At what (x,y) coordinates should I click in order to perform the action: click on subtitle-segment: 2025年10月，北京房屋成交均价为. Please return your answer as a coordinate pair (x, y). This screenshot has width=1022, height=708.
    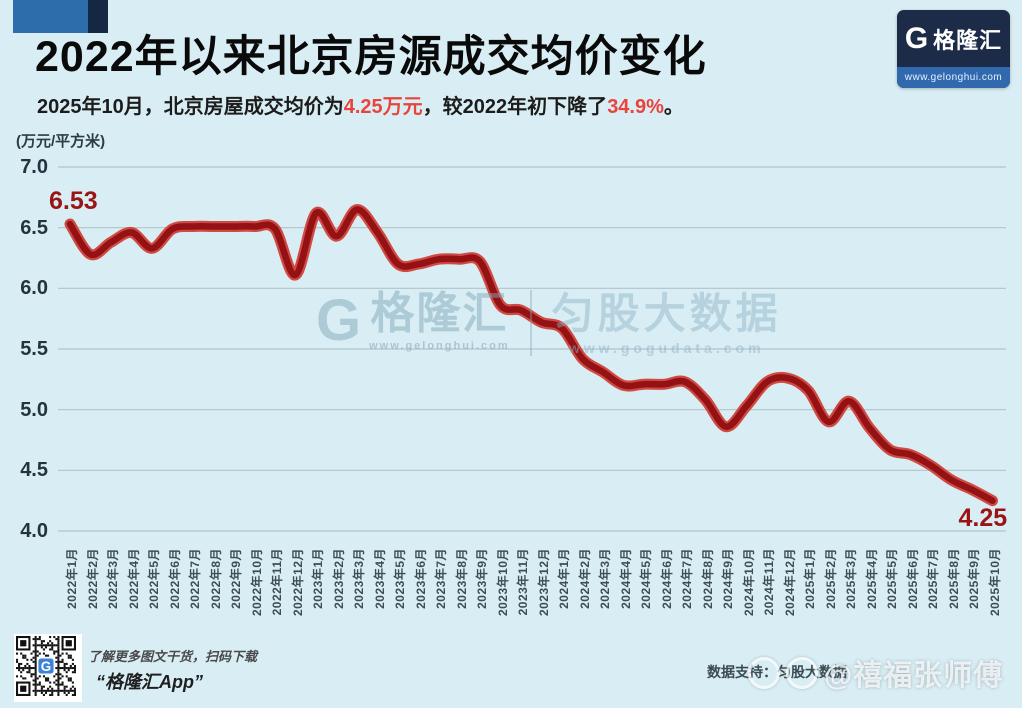
    Looking at the image, I should click on (190, 107).